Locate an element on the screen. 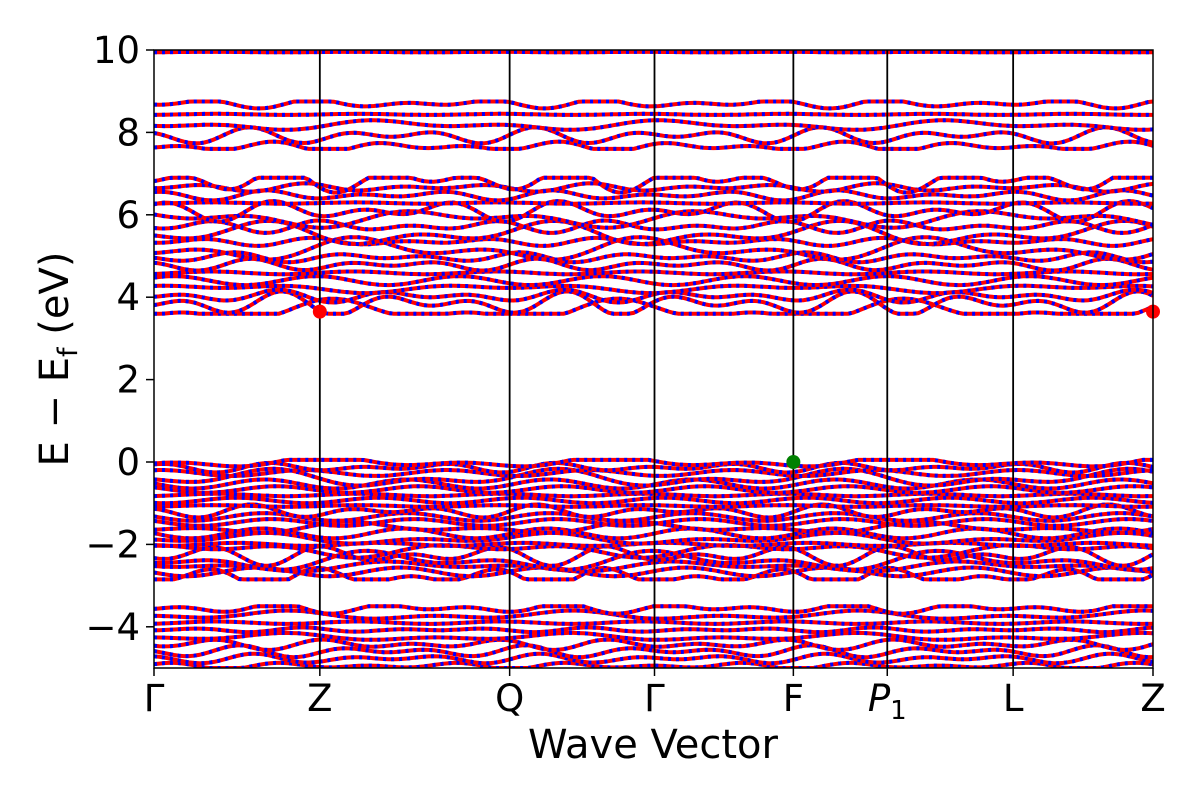 Image resolution: width=1200 pixels, height=800 pixels. x-axis-title: Wave Vector is located at coordinates (653, 745).